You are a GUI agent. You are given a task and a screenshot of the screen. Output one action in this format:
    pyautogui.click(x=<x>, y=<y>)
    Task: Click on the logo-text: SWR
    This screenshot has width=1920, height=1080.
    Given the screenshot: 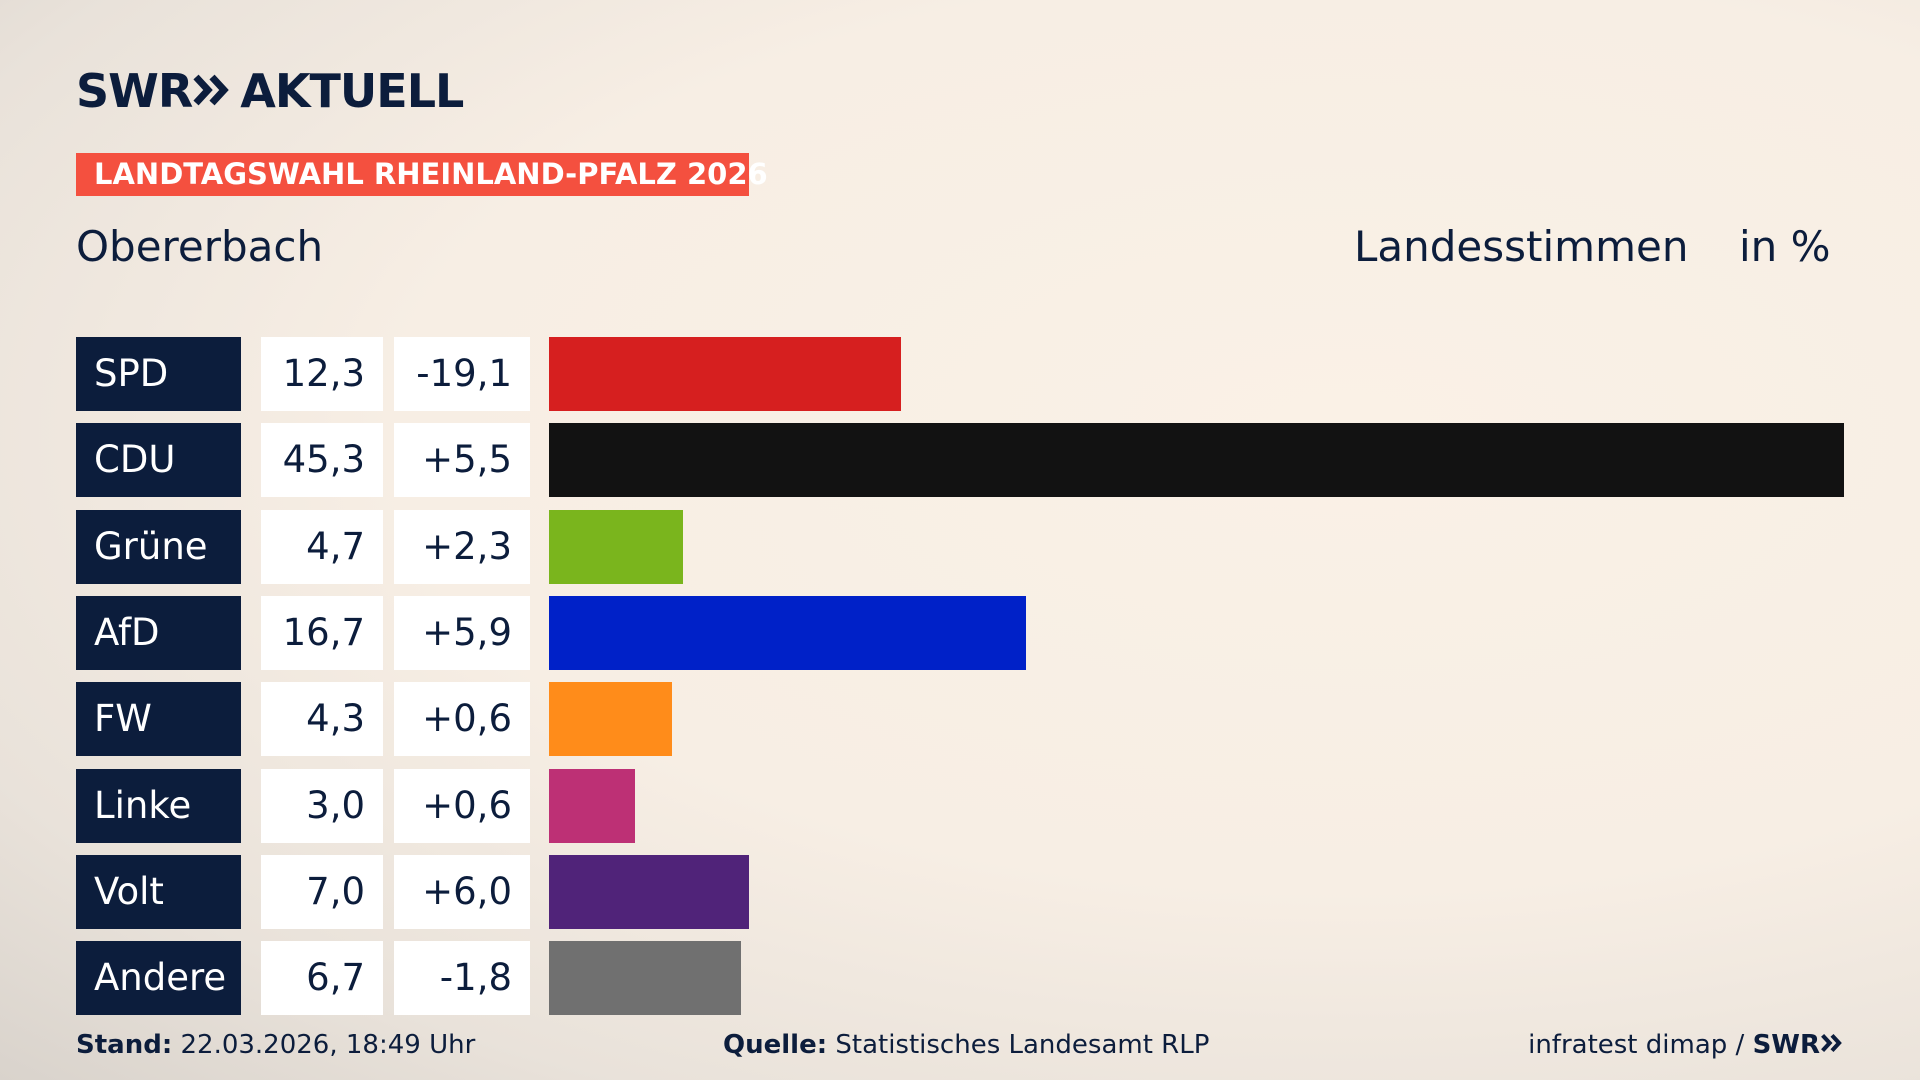 What is the action you would take?
    pyautogui.click(x=134, y=91)
    